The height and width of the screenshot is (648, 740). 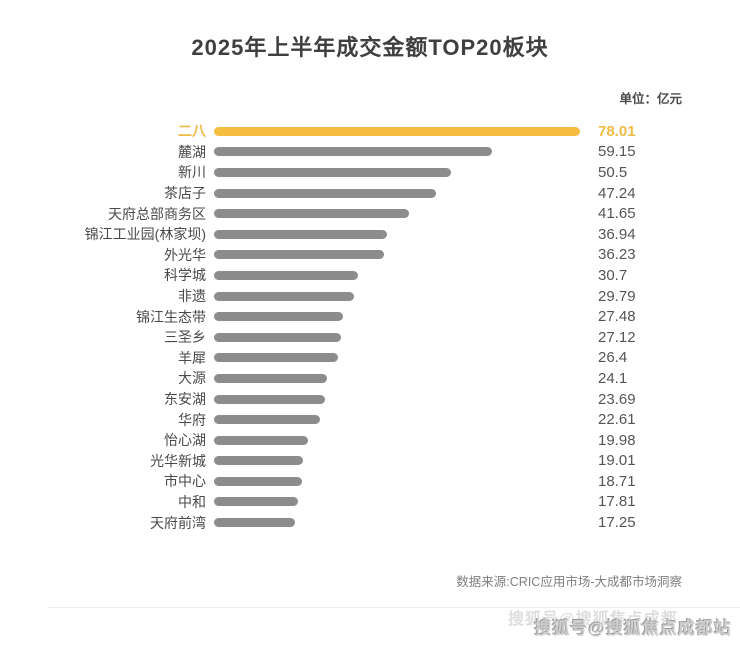 What do you see at coordinates (617, 399) in the screenshot?
I see `value-label: 23.69` at bounding box center [617, 399].